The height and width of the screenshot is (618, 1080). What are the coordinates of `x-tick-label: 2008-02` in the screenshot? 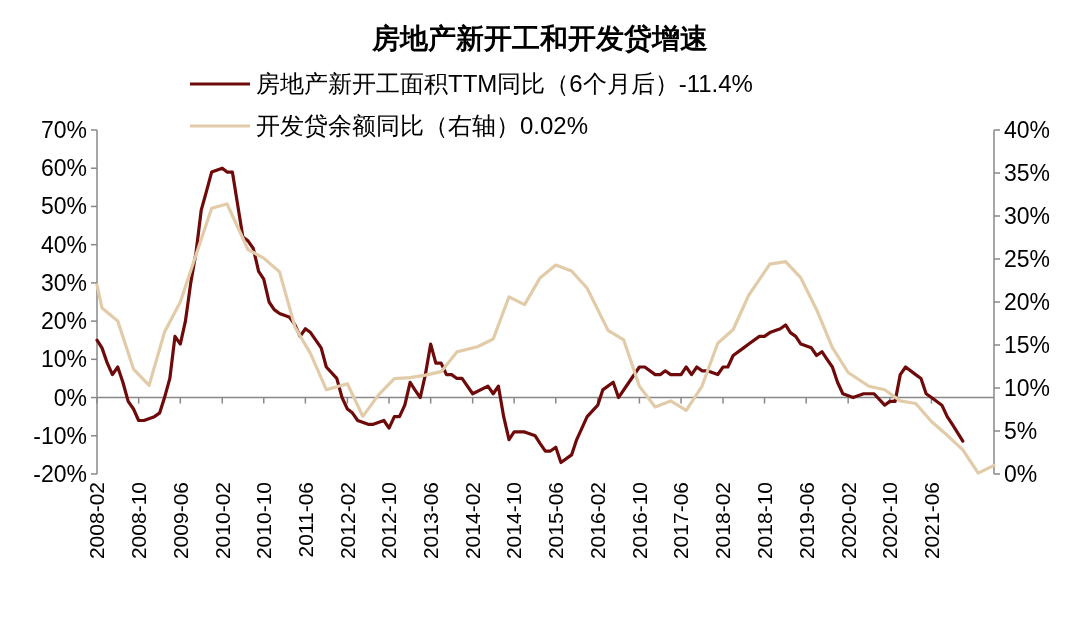 It's located at (97, 521).